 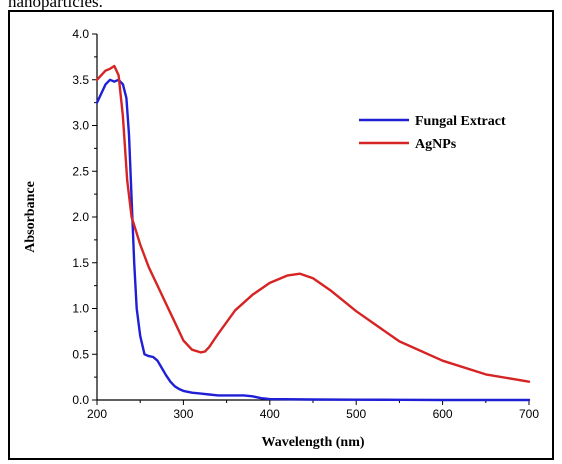 I want to click on y-tick-label: 1.0, so click(x=80, y=309).